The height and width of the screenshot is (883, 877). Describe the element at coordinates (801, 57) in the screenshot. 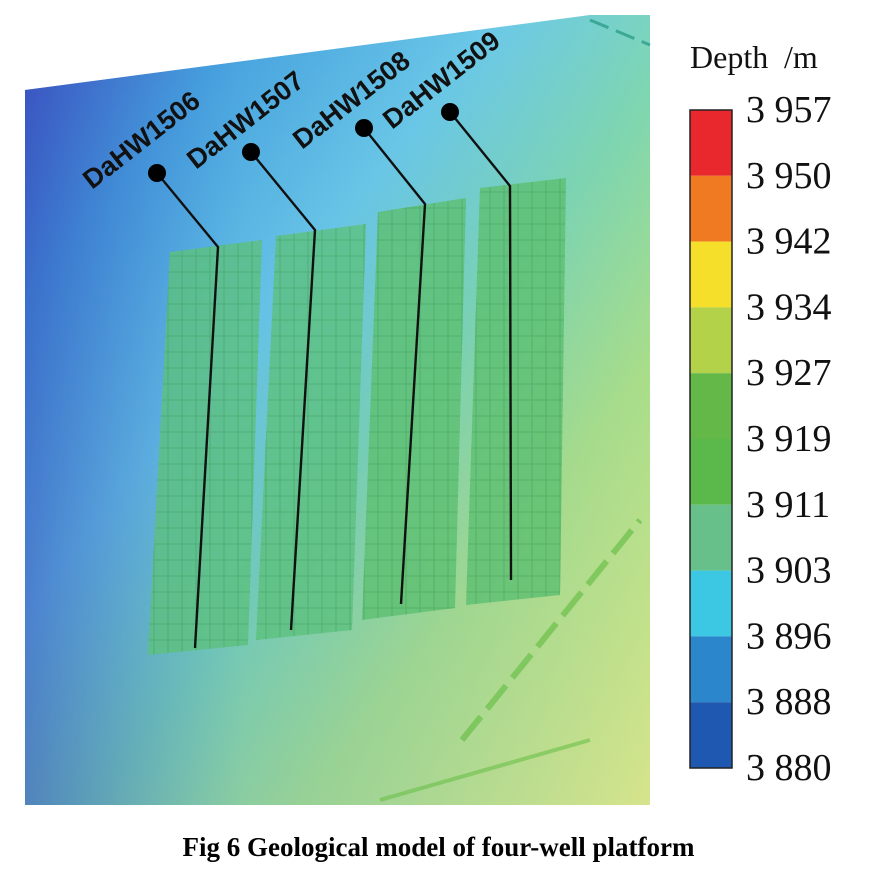

I see `legend-unit: /m` at that location.